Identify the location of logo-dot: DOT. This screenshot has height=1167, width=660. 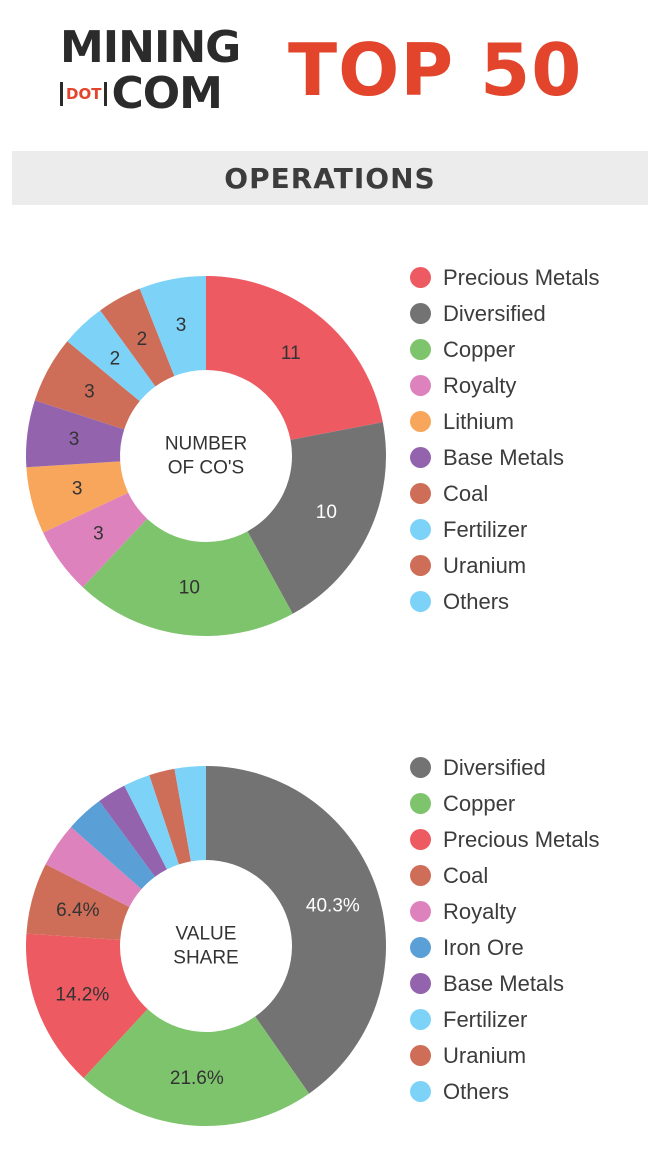
(84, 94).